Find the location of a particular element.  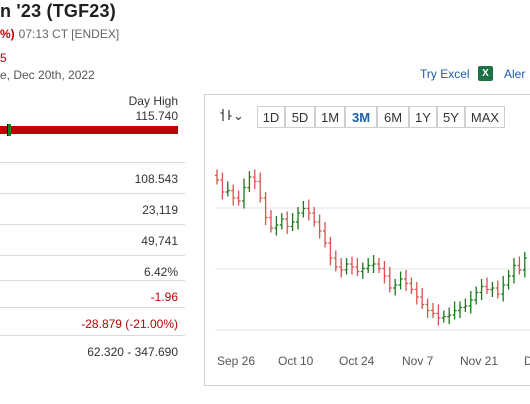

day-range-marker is located at coordinates (9, 130).